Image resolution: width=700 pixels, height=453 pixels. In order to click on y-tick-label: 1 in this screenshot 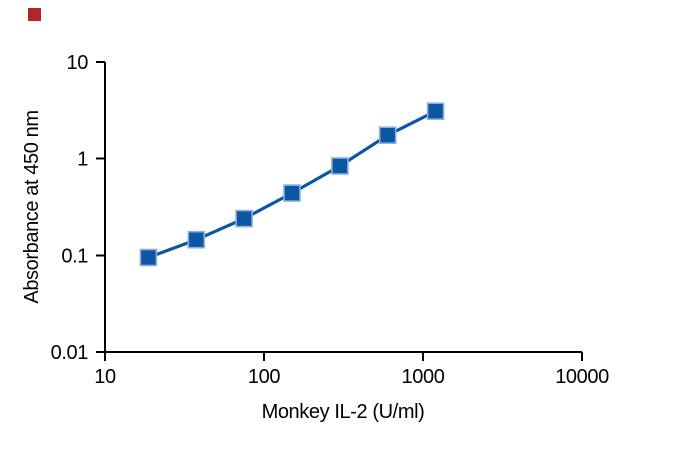, I will do `click(82, 160)`.